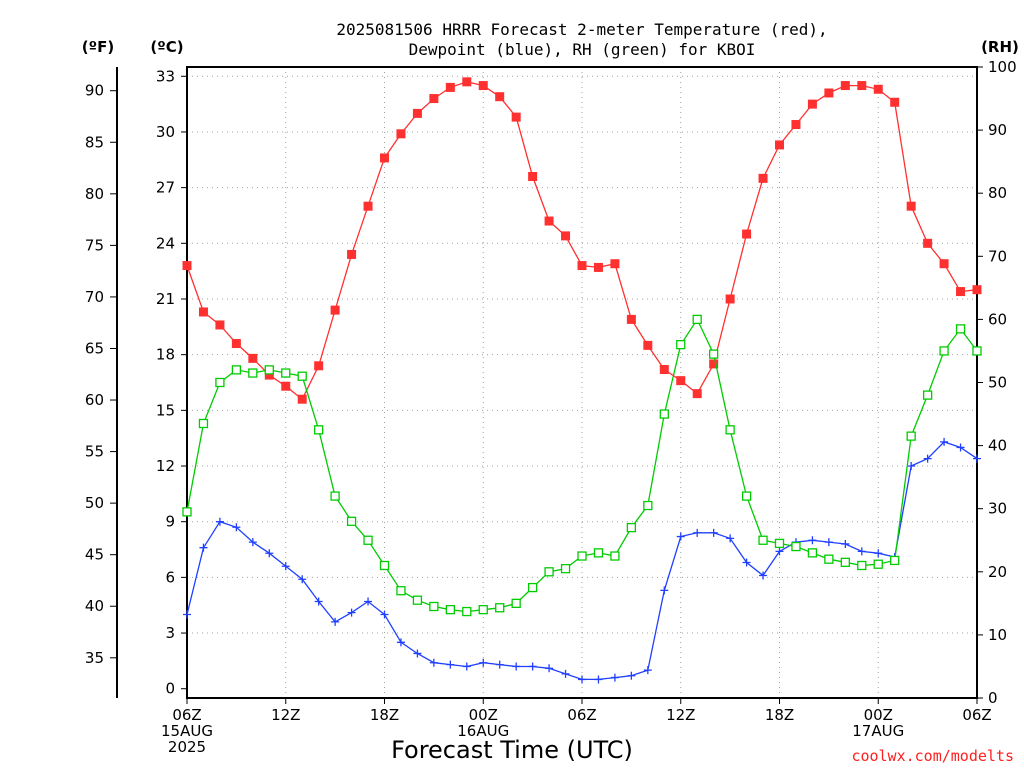 The height and width of the screenshot is (768, 1024). What do you see at coordinates (94, 348) in the screenshot?
I see `fahrenheit-tick-label: 65` at bounding box center [94, 348].